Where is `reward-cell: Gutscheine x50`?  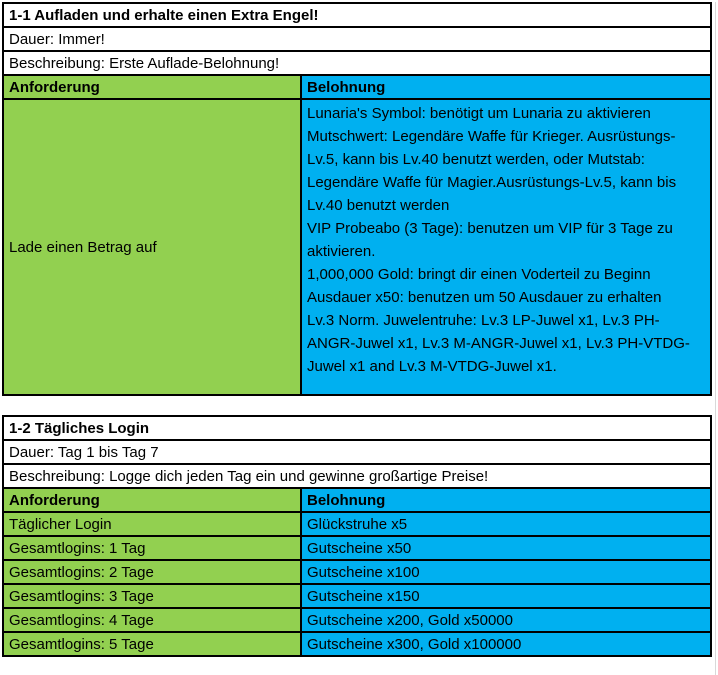 reward-cell: Gutscheine x50 is located at coordinates (506, 548).